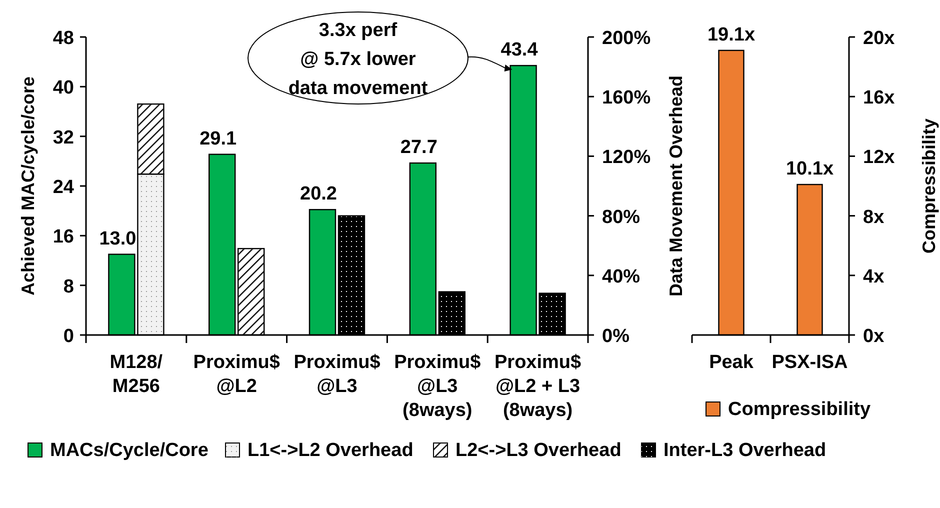  What do you see at coordinates (68, 287) in the screenshot?
I see `y-tick-label: 8` at bounding box center [68, 287].